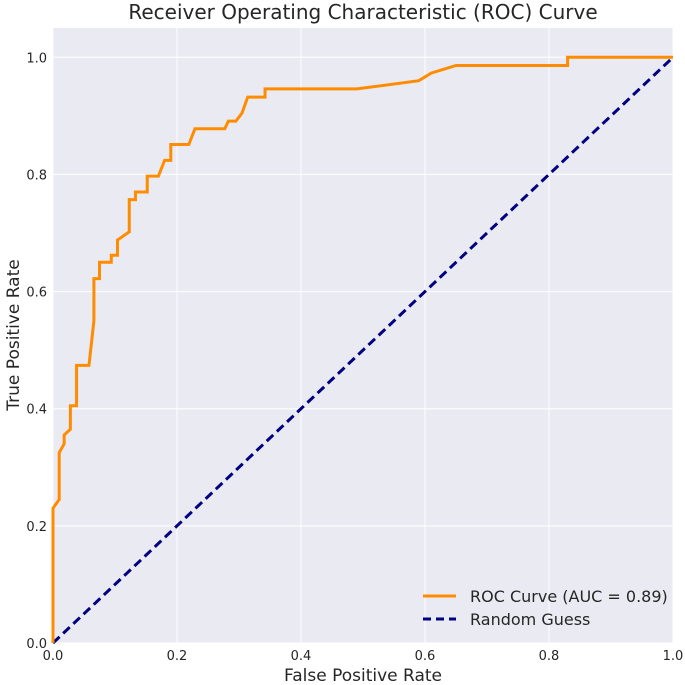  What do you see at coordinates (36, 410) in the screenshot?
I see `y-tick-label: 0.4` at bounding box center [36, 410].